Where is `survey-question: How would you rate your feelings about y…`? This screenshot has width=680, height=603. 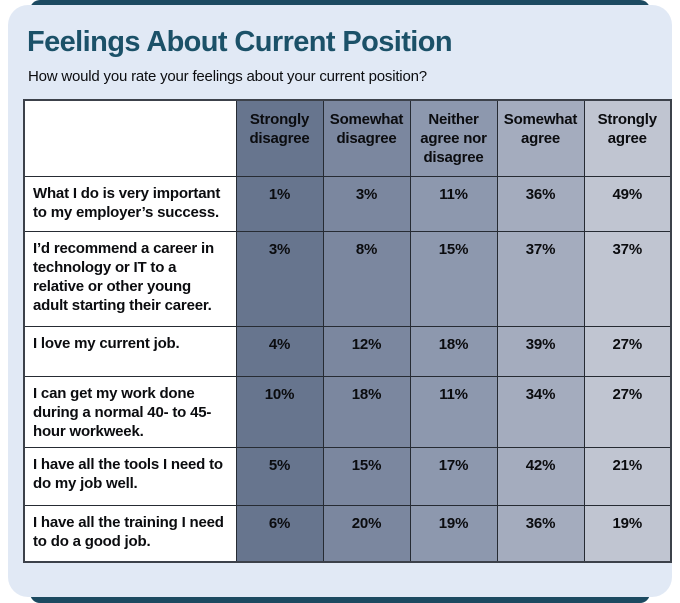
survey-question: How would you rate your feelings about y… is located at coordinates (227, 76).